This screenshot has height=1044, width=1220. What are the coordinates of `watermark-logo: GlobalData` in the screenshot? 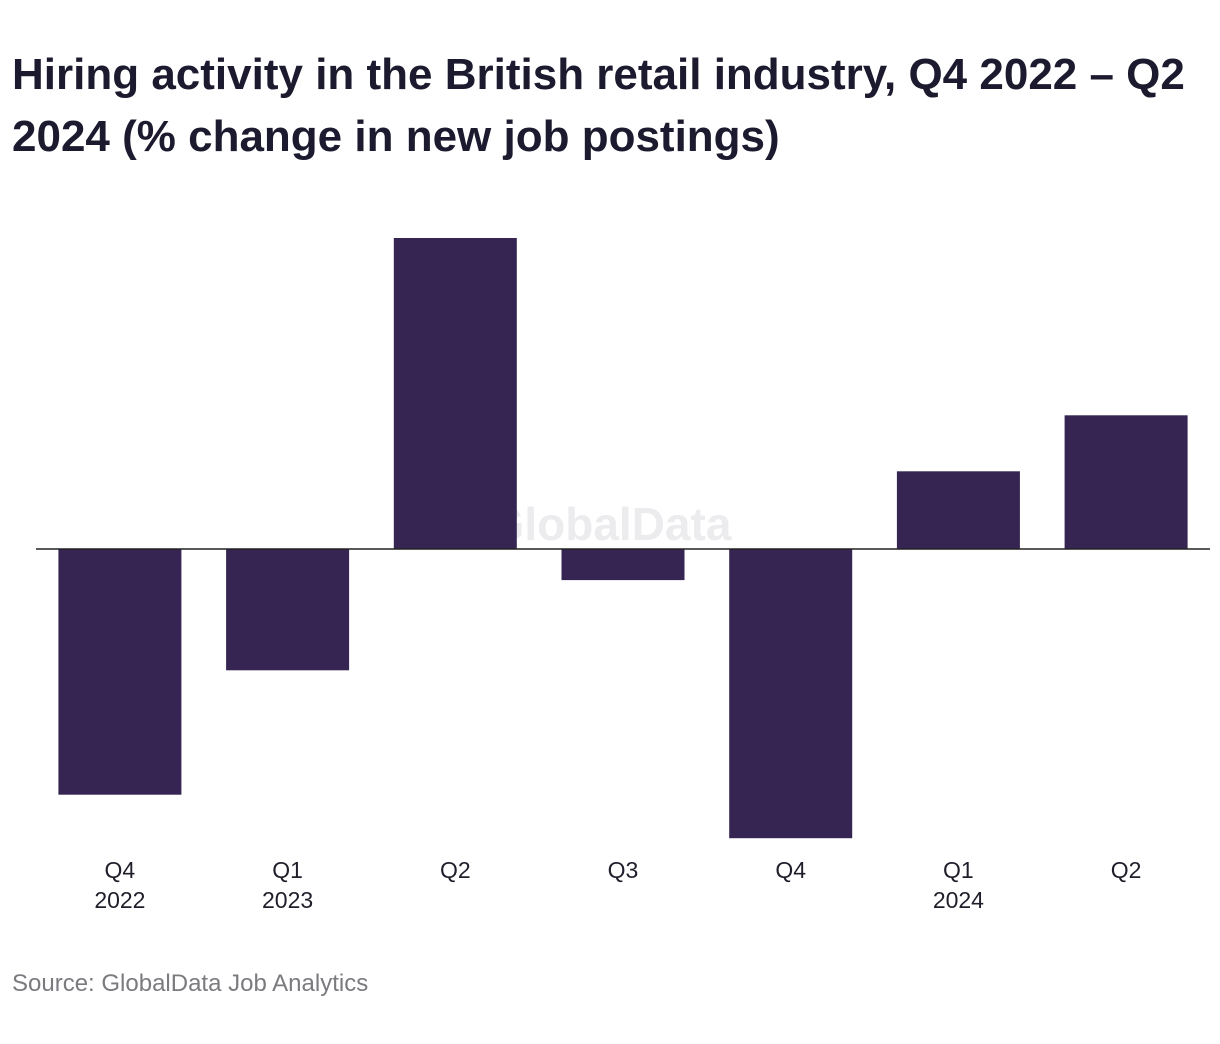 It's located at (610, 524).